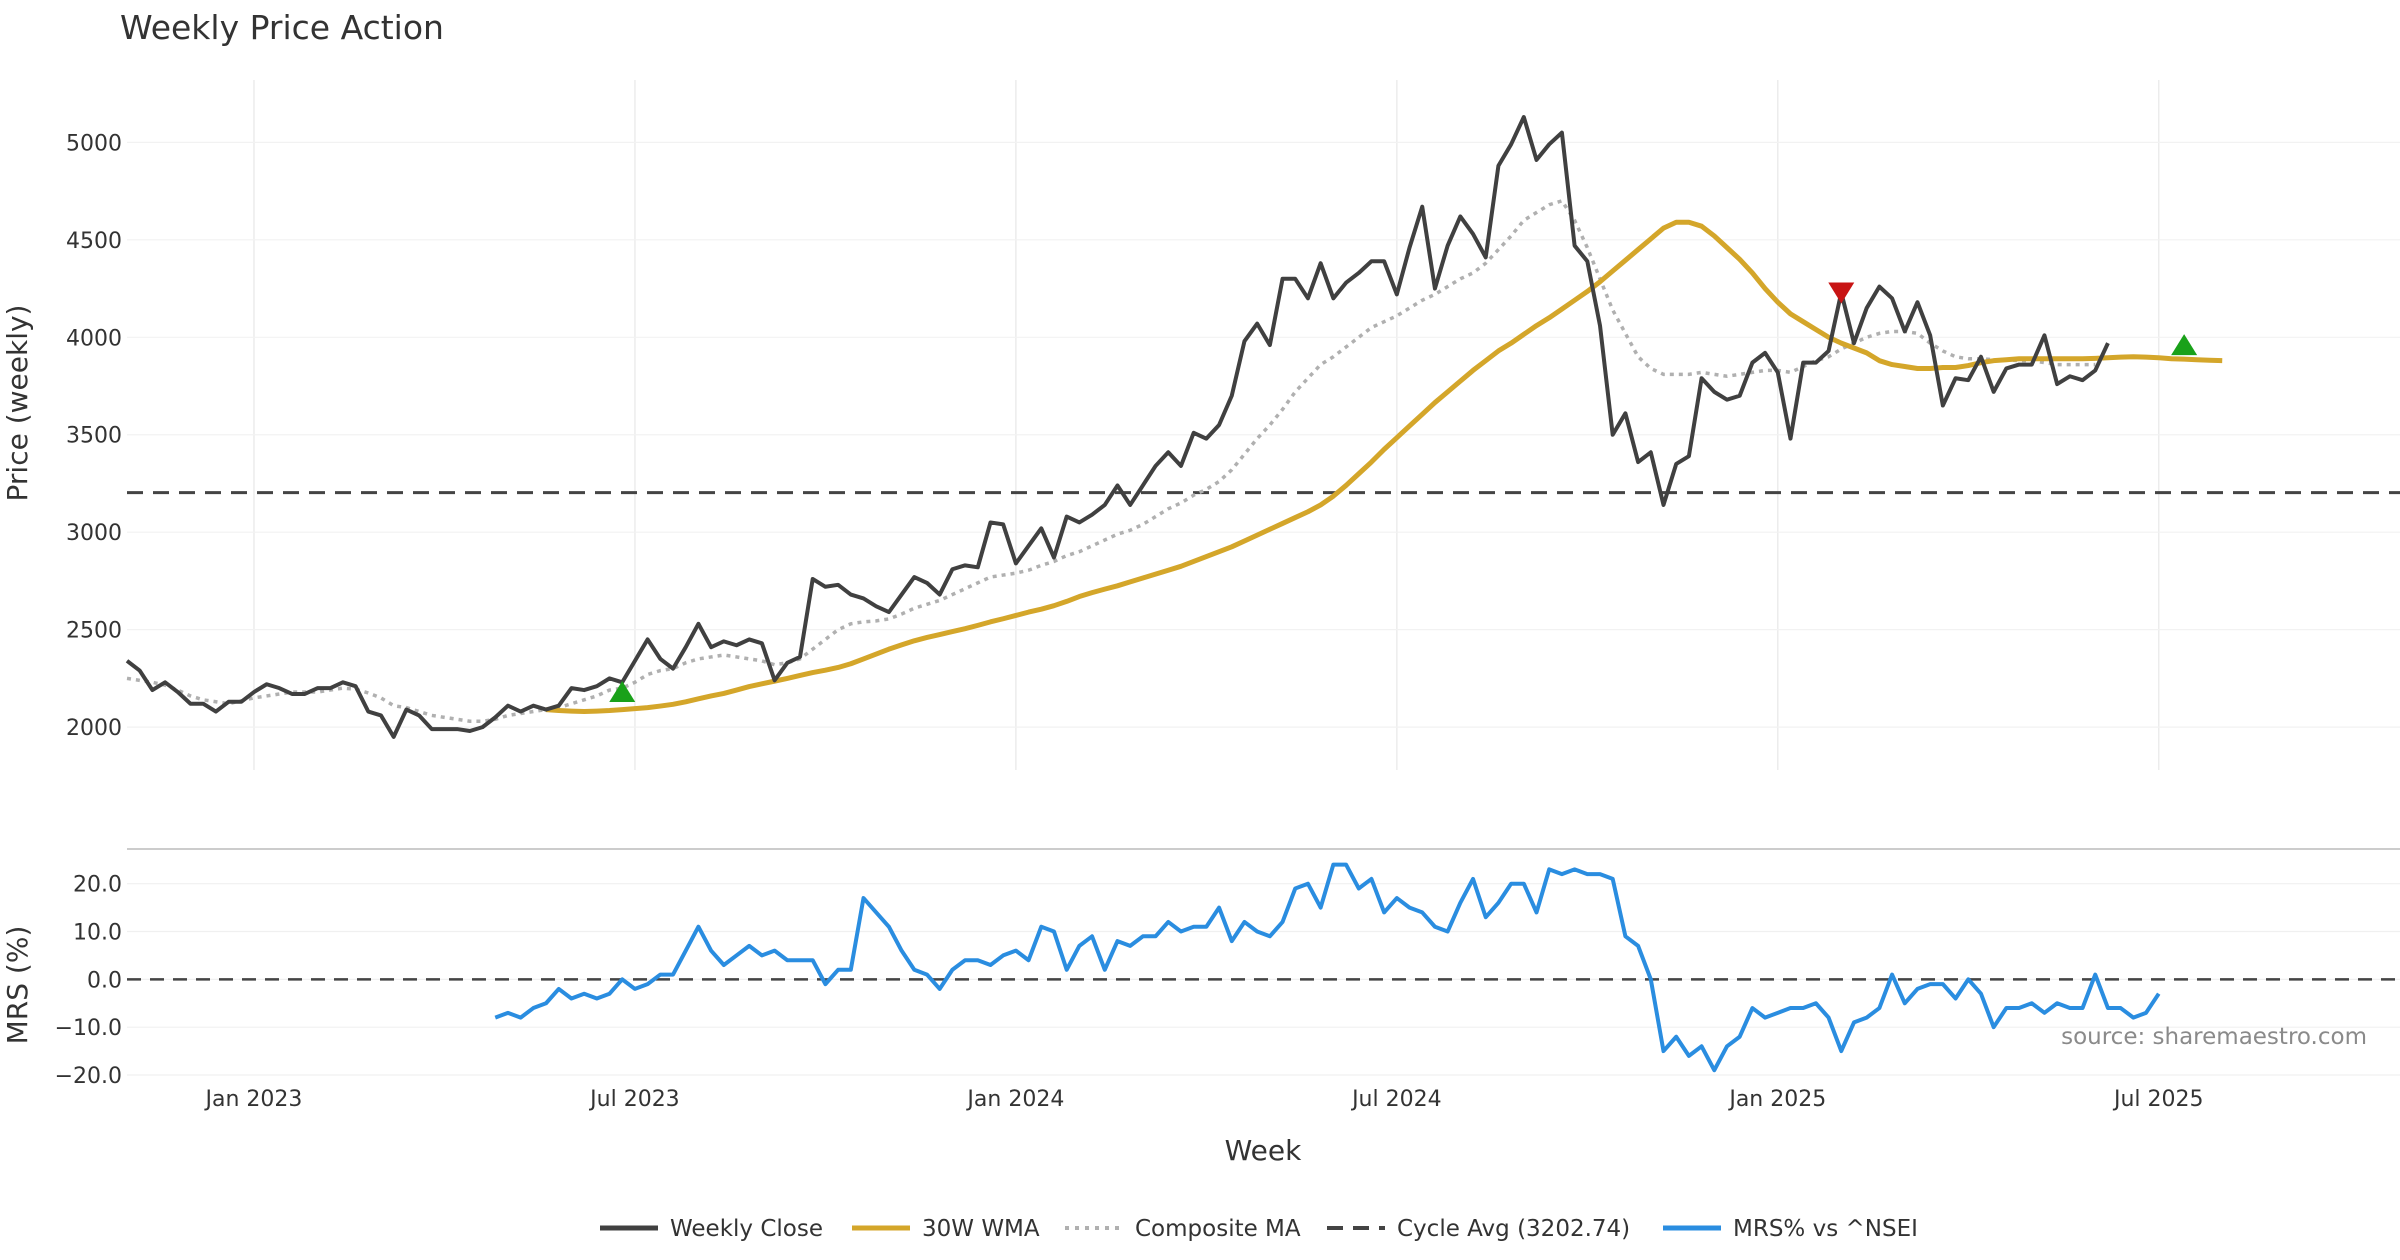  What do you see at coordinates (97, 885) in the screenshot?
I see `mrs-y-tick-label: 20.0` at bounding box center [97, 885].